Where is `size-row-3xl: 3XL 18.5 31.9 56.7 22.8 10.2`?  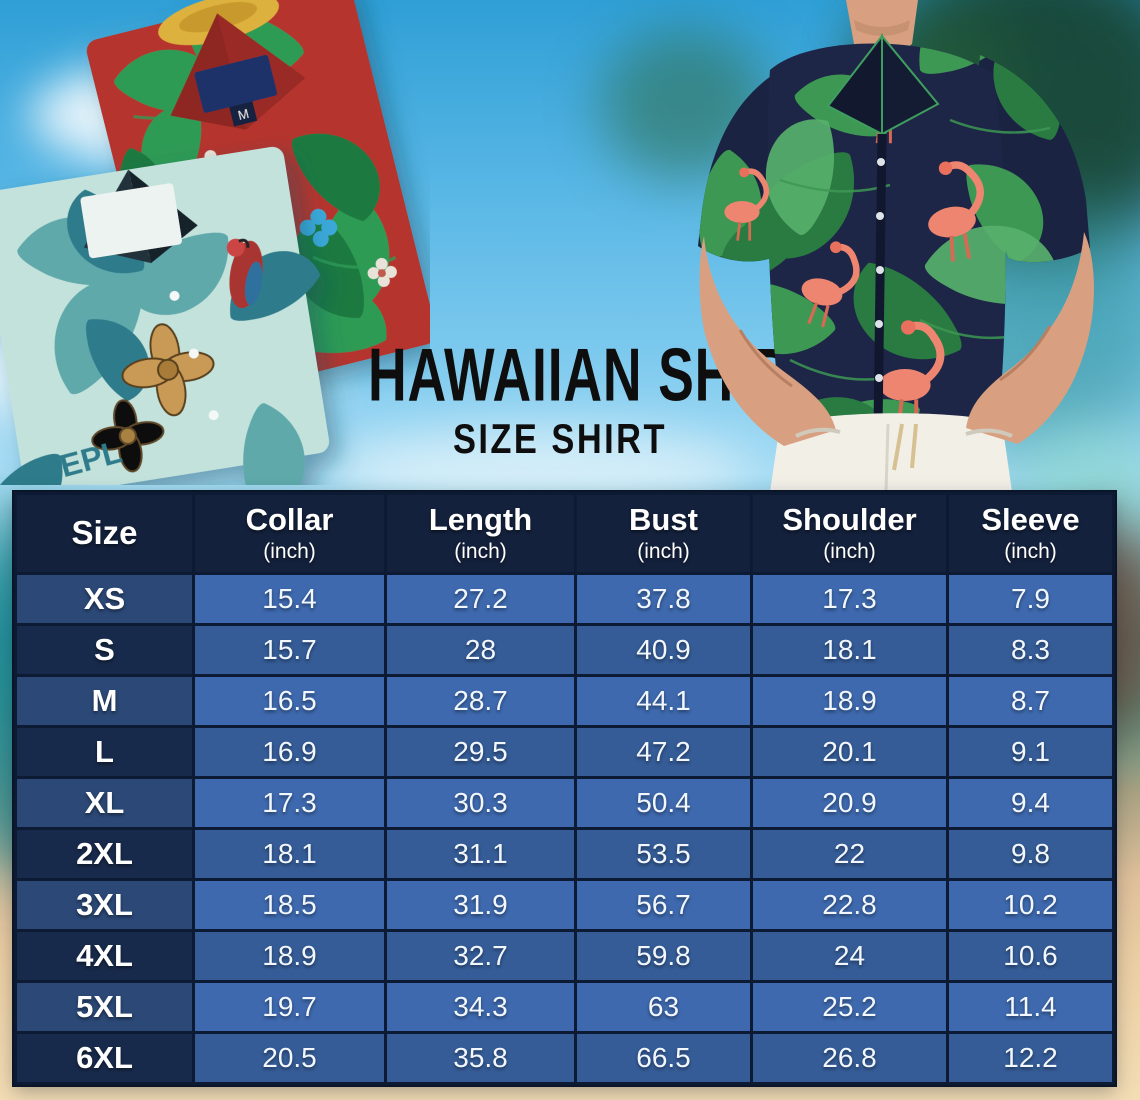
size-row-3xl: 3XL 18.5 31.9 56.7 22.8 10.2 is located at coordinates (564, 905).